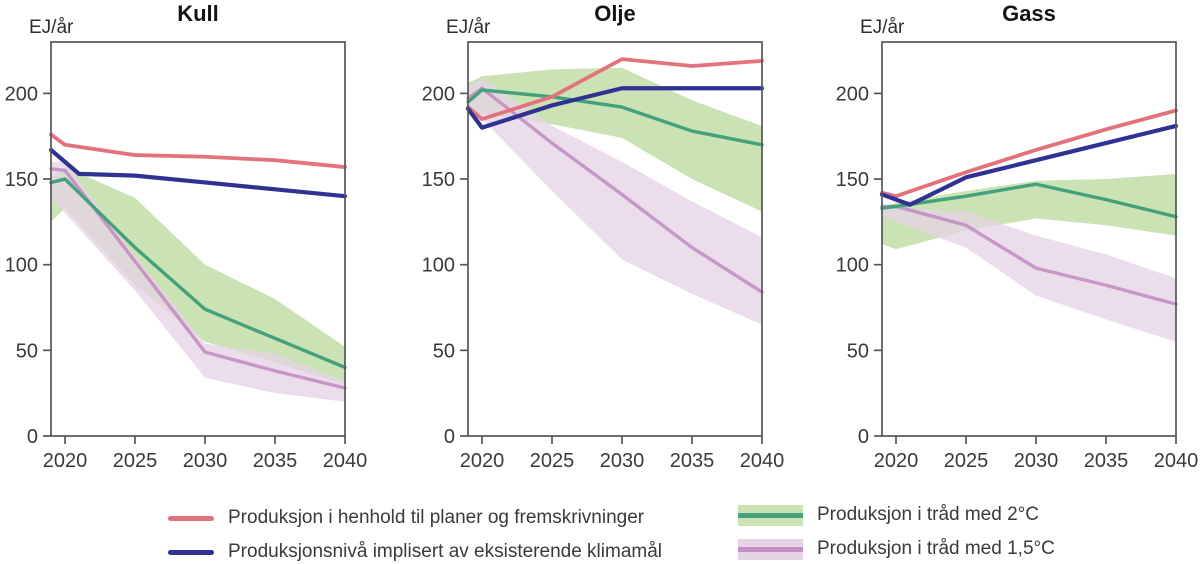  I want to click on y-axis-unit-label-kull: EJ/år, so click(51, 27).